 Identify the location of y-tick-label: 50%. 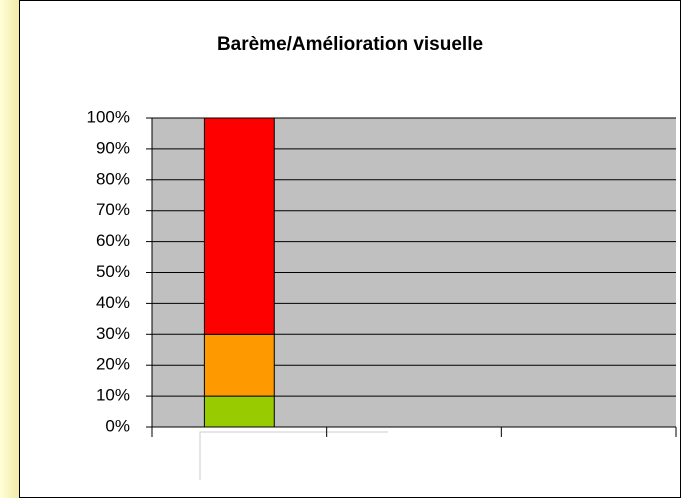
(113, 271).